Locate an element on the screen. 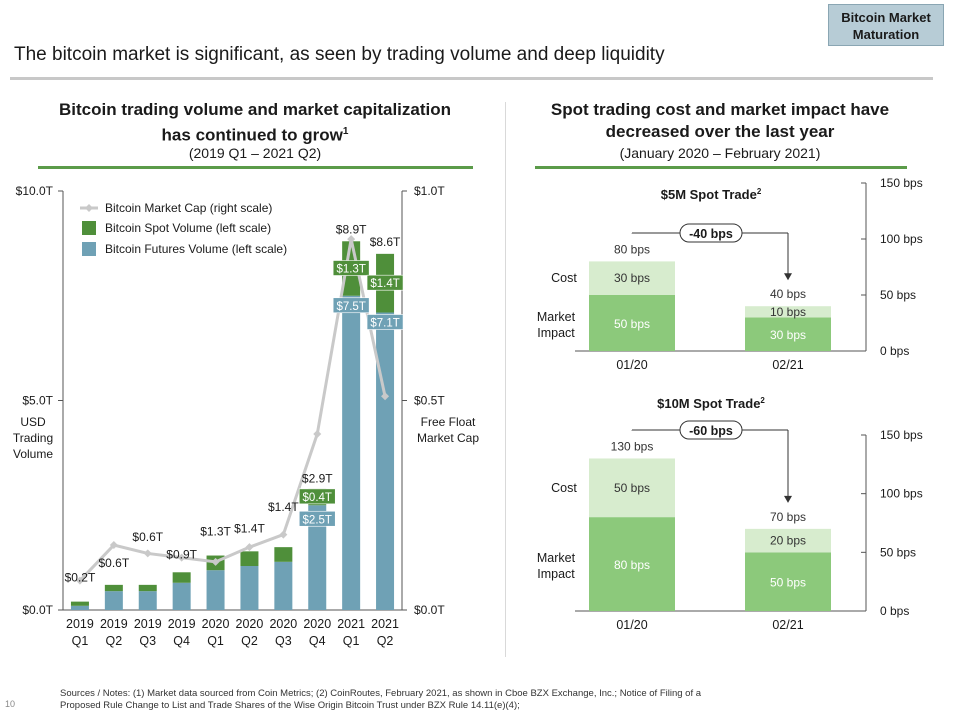 This screenshot has height=713, width=955. total-bps-label: 80 bps is located at coordinates (632, 249).